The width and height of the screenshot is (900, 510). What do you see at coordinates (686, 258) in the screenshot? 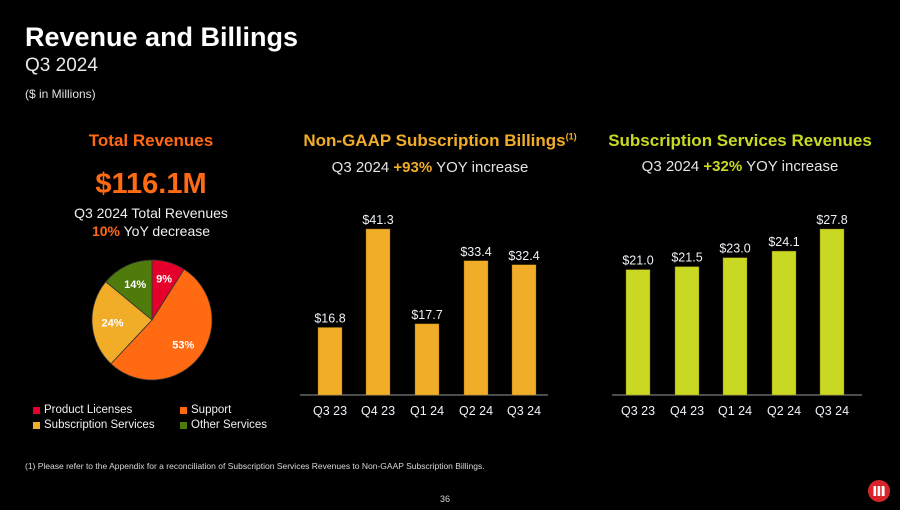
I see `services-data-label-q4-23: $21.5` at bounding box center [686, 258].